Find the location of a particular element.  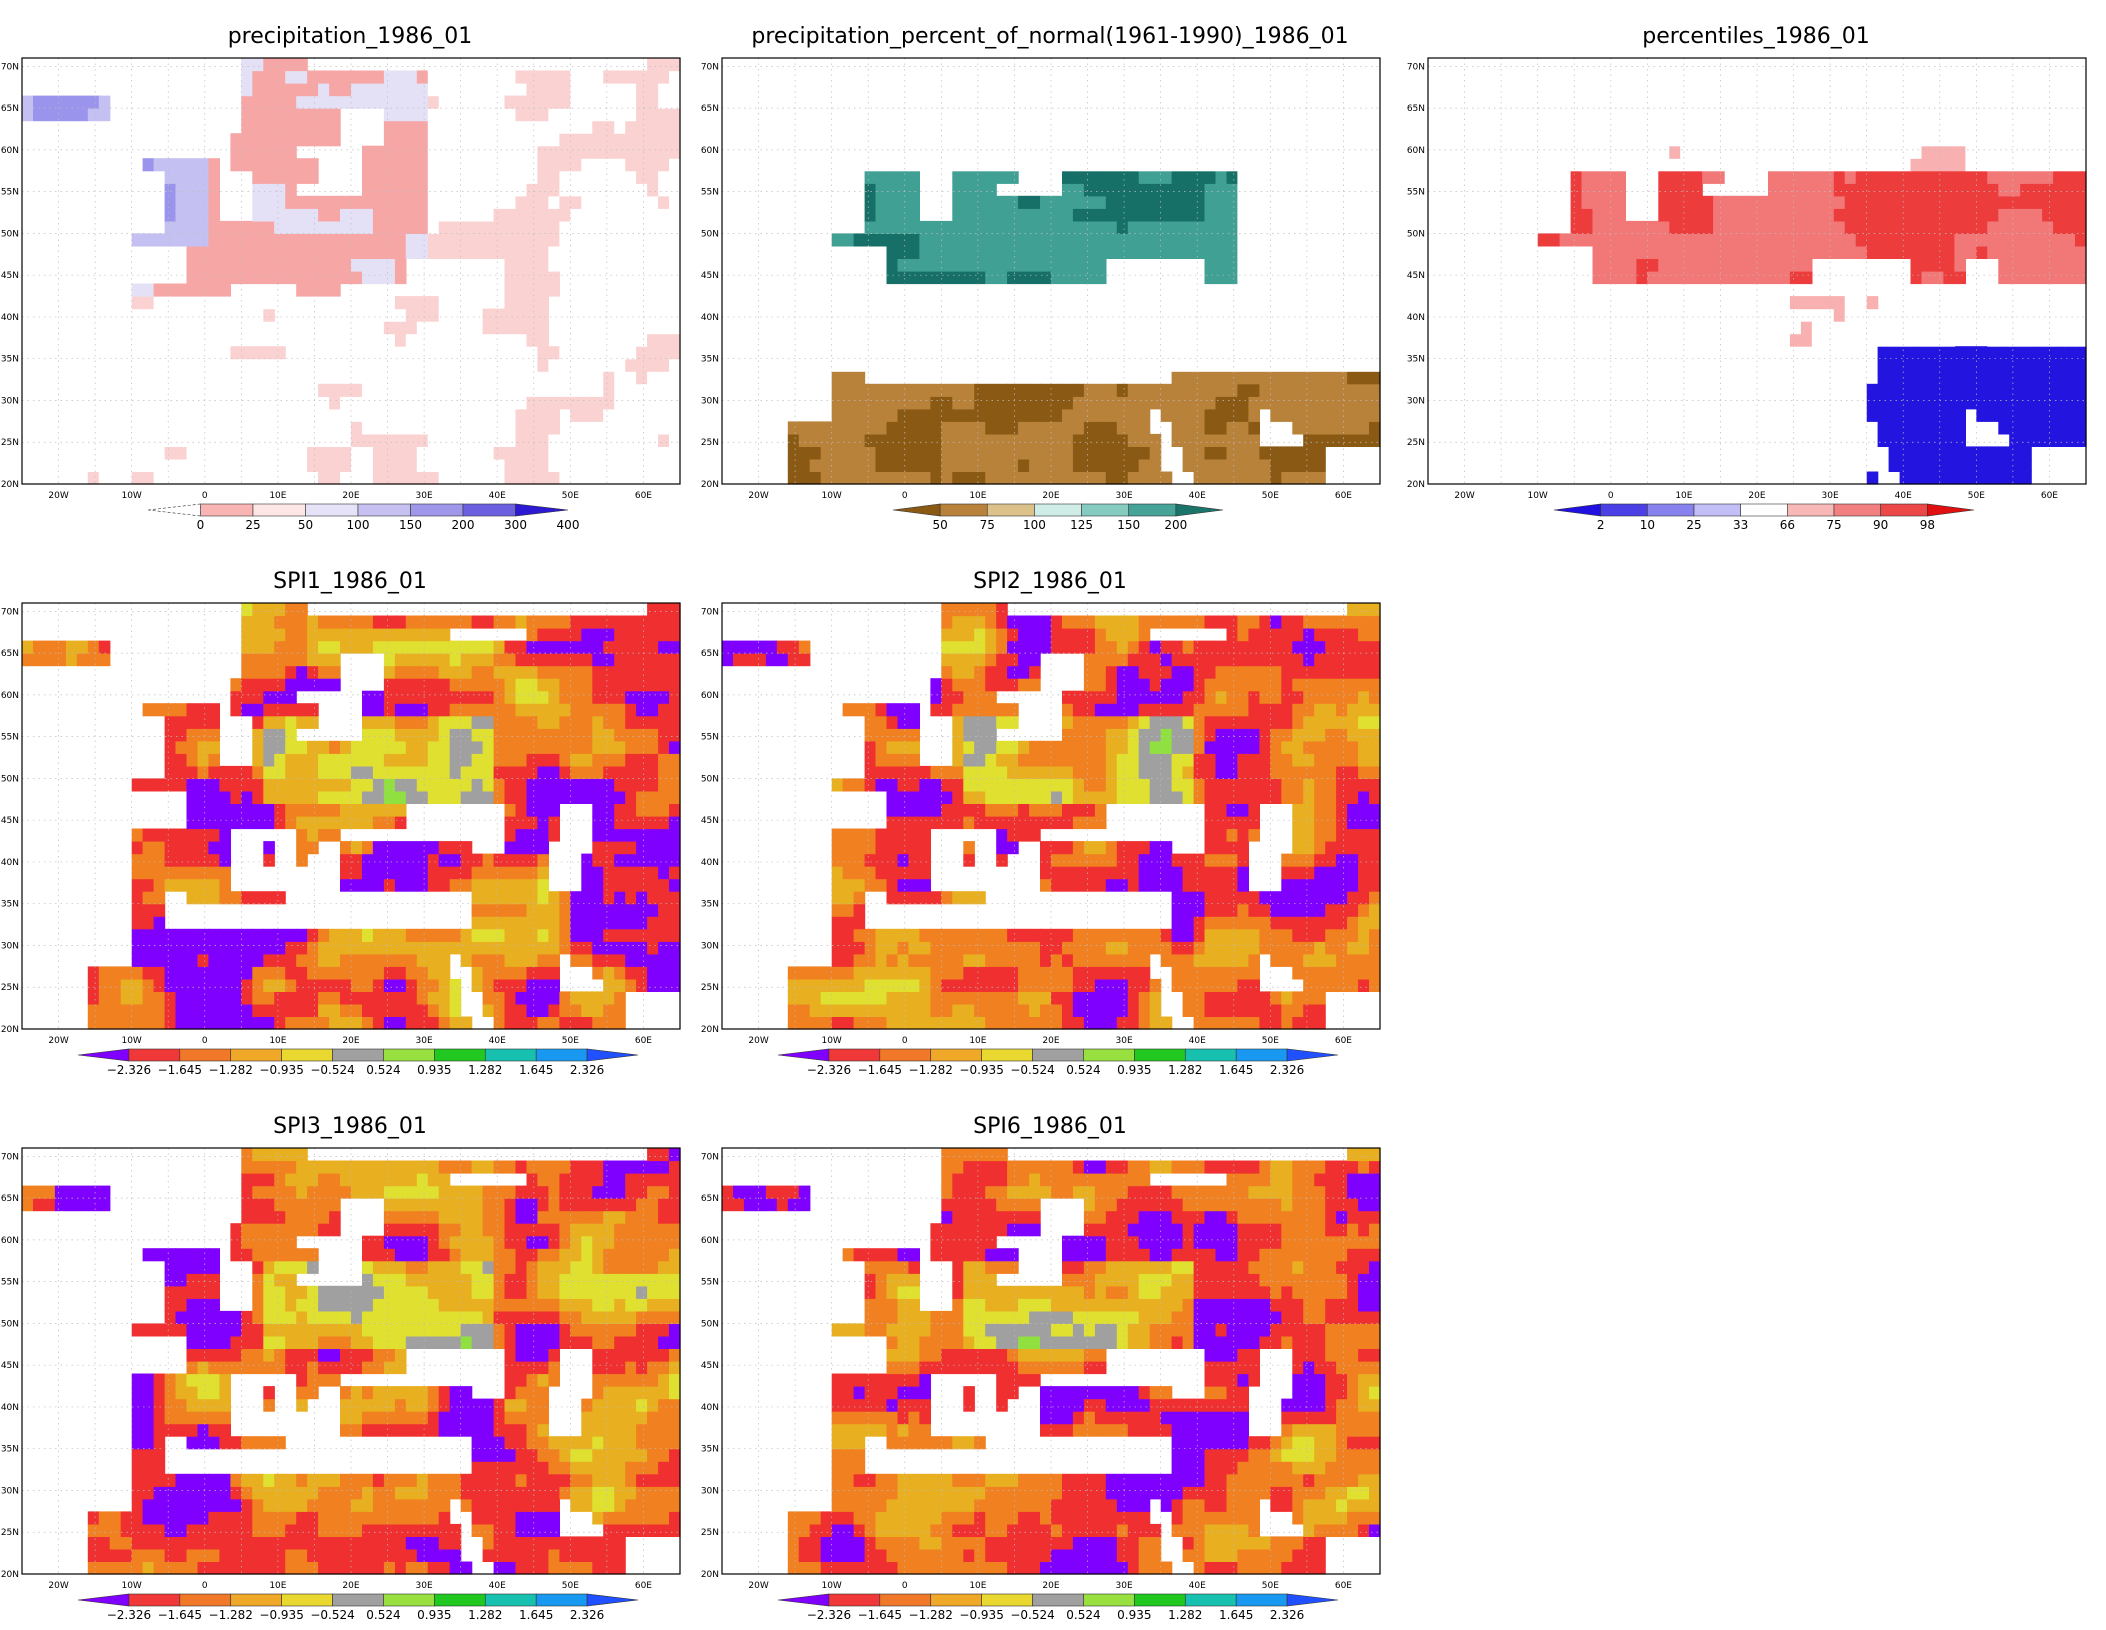

lon-label: 20E is located at coordinates (350, 496).